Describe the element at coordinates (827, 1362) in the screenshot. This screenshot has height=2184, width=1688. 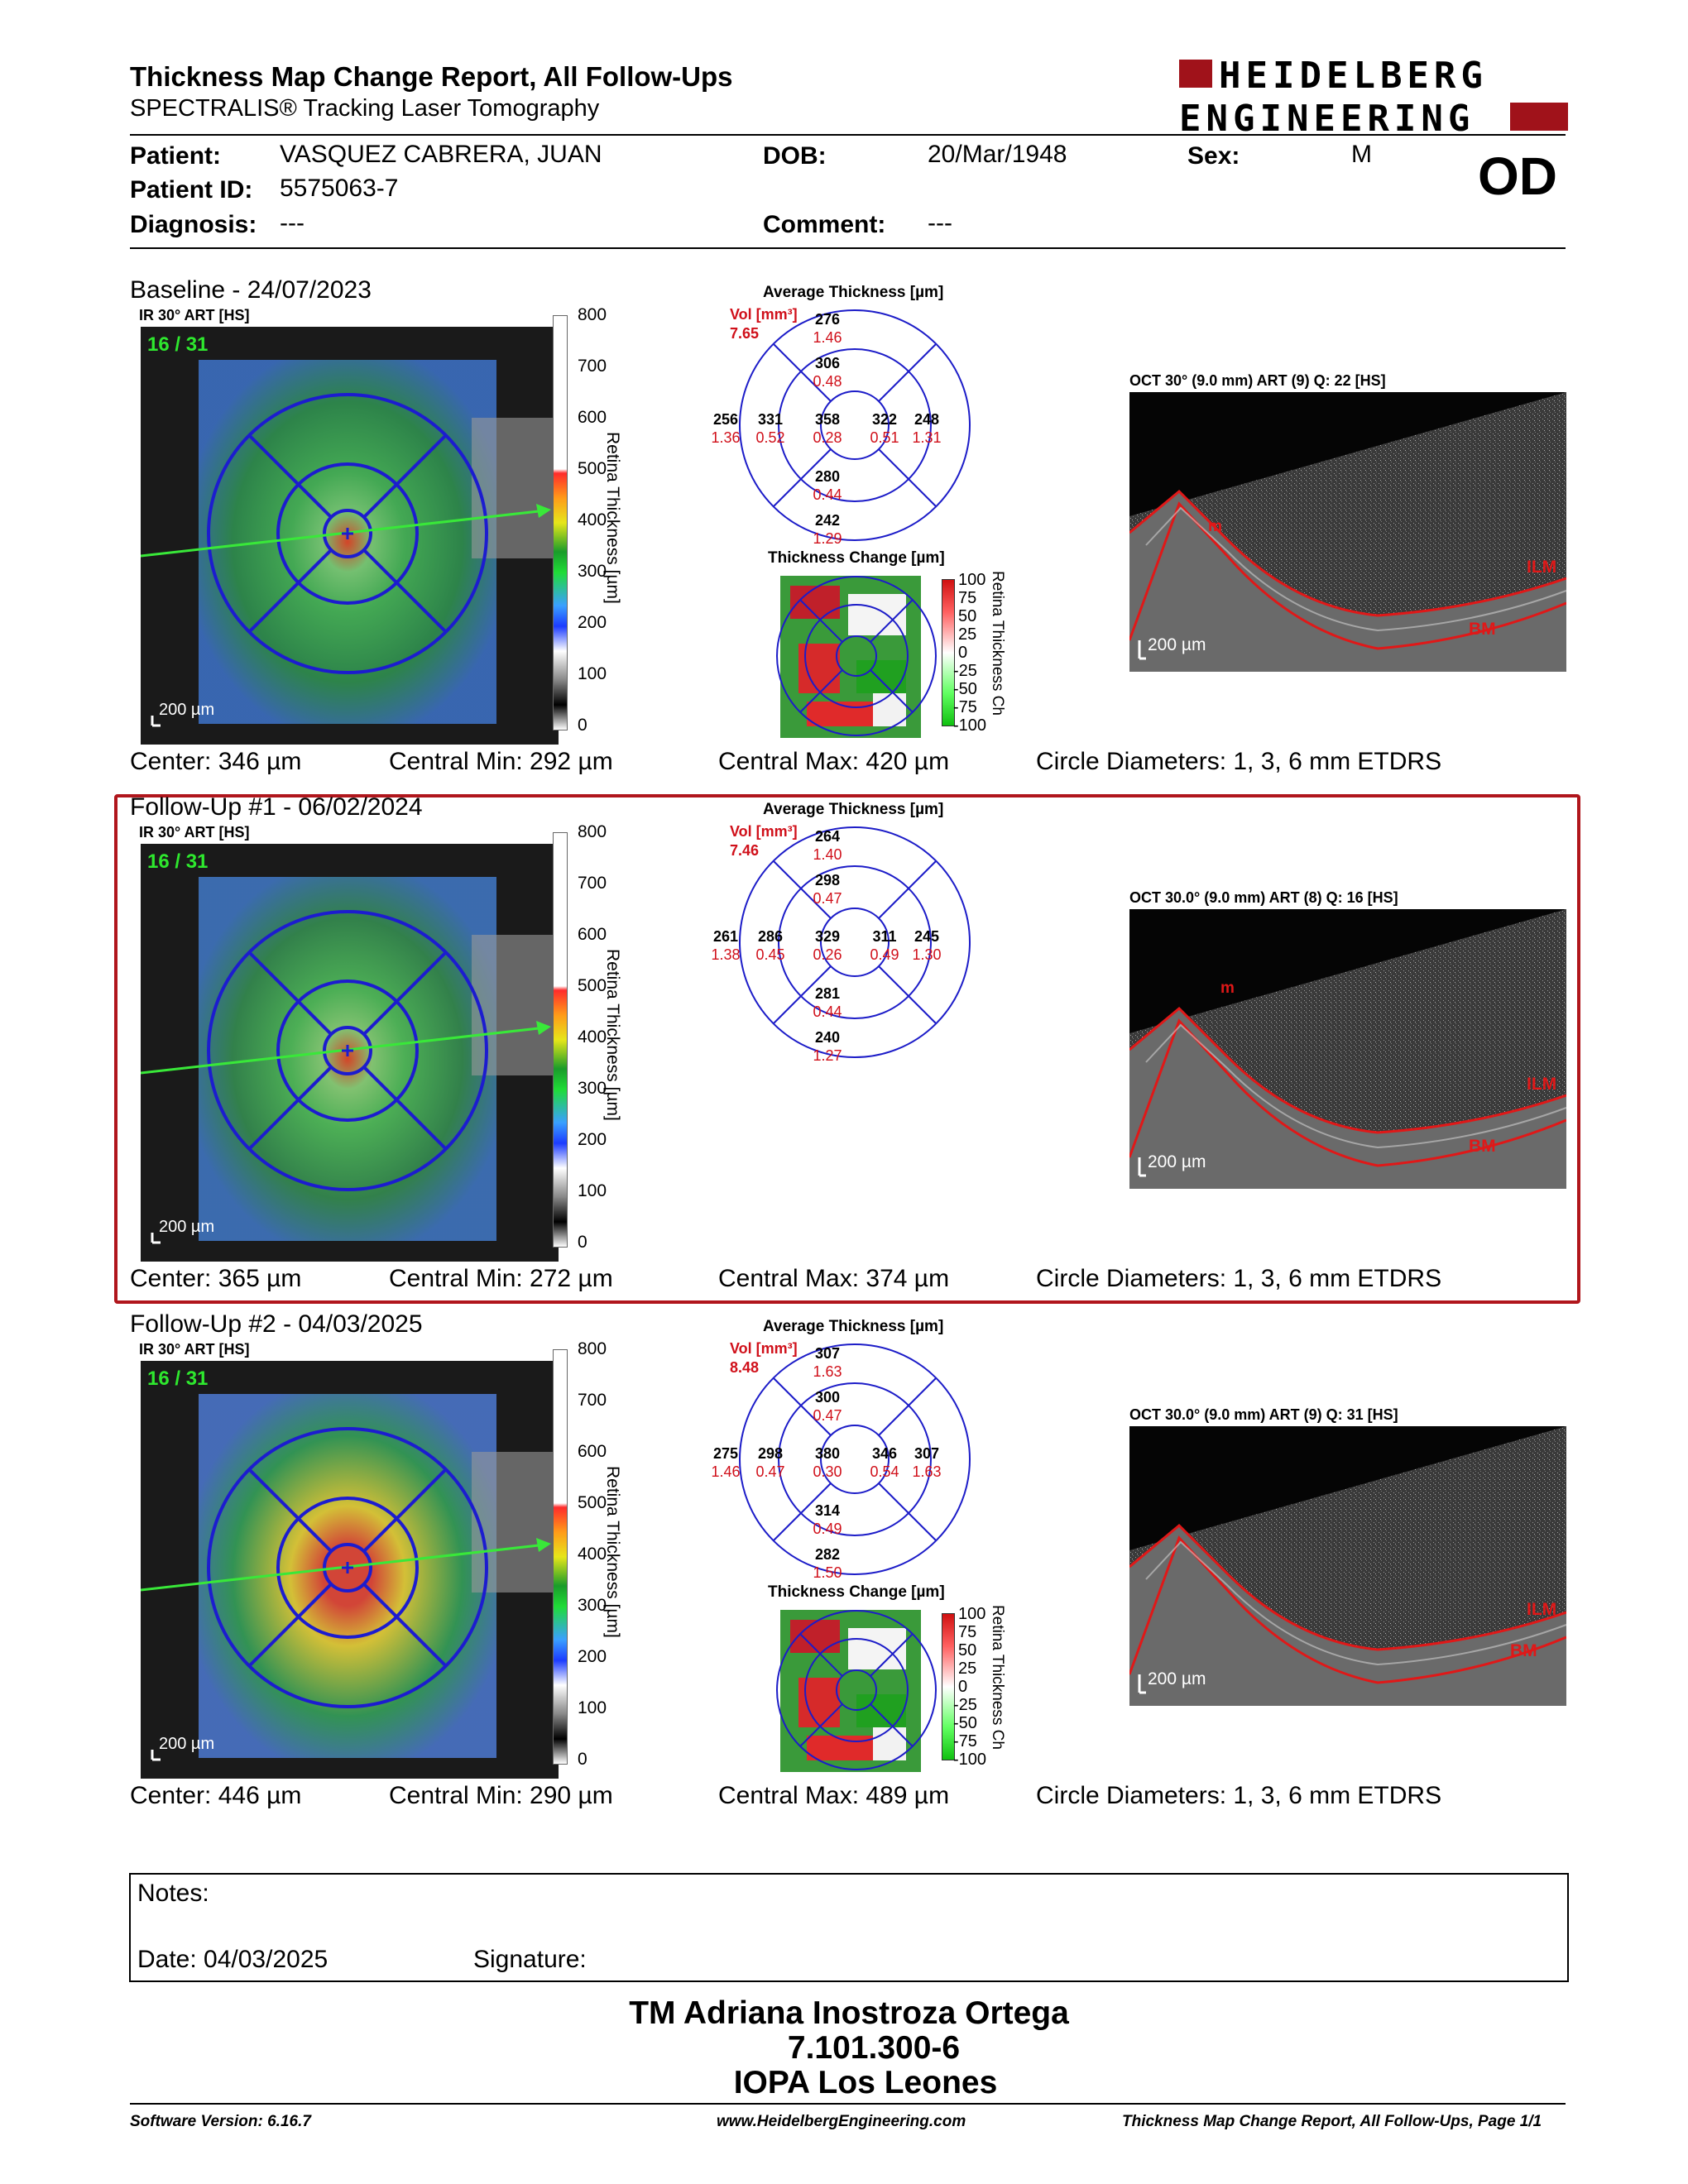
I see `etdrs-cell-outer-sup: 307 1.63` at that location.